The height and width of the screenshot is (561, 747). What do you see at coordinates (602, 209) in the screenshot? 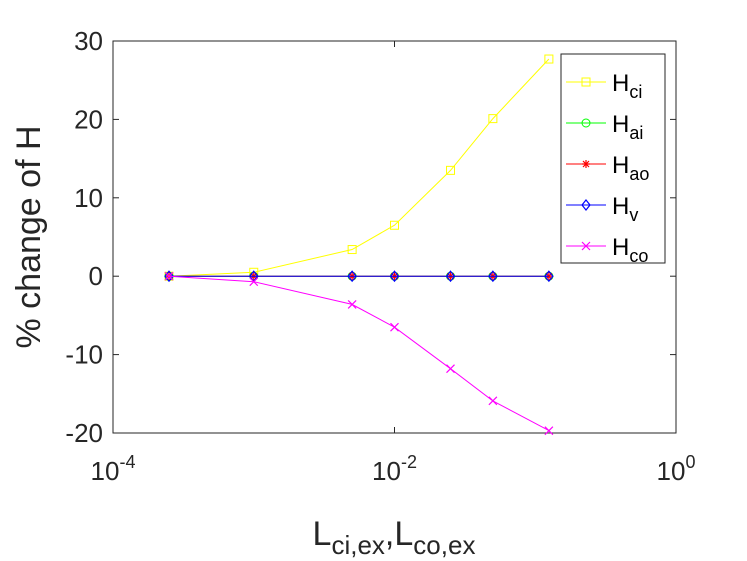
I see `legend-entry-v: Hv` at bounding box center [602, 209].